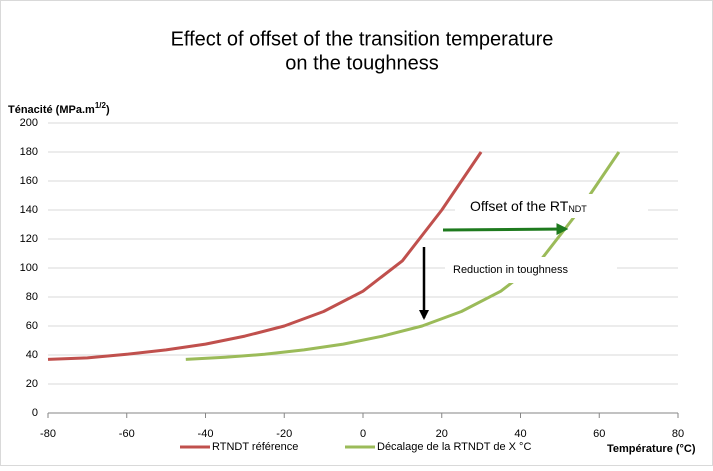 The width and height of the screenshot is (713, 471). I want to click on y-tick-label: 100, so click(29, 268).